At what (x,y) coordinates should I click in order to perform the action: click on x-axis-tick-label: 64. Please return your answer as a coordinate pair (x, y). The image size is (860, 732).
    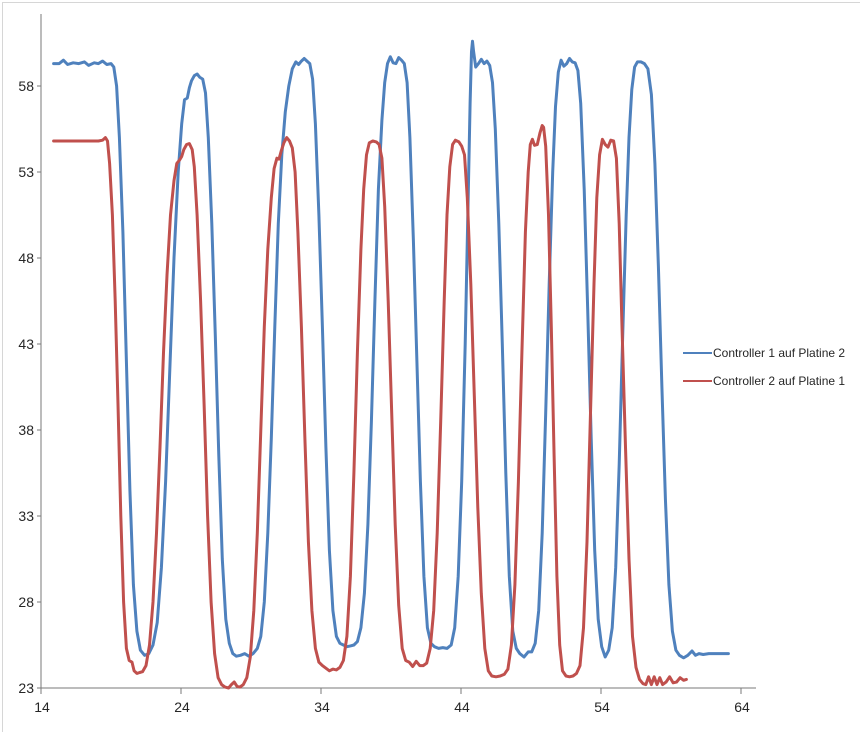
    Looking at the image, I should click on (742, 707).